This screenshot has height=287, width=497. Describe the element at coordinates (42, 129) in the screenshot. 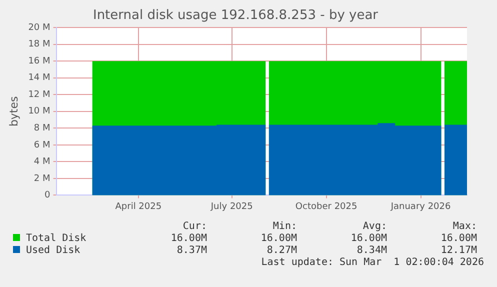

I see `y-tick-label: 8 M` at that location.